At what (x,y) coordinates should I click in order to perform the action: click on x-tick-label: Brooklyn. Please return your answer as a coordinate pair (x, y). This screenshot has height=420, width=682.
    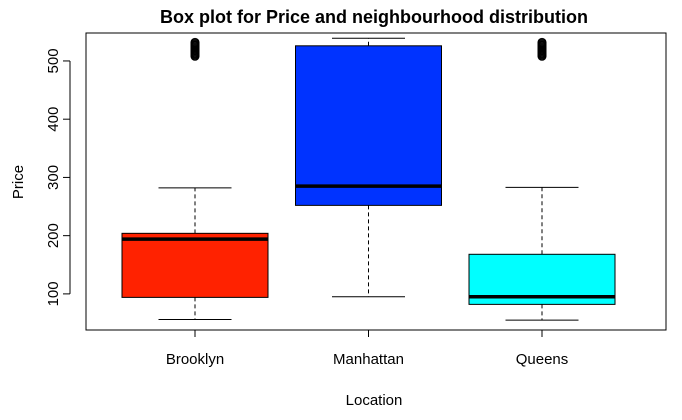
    Looking at the image, I should click on (195, 359).